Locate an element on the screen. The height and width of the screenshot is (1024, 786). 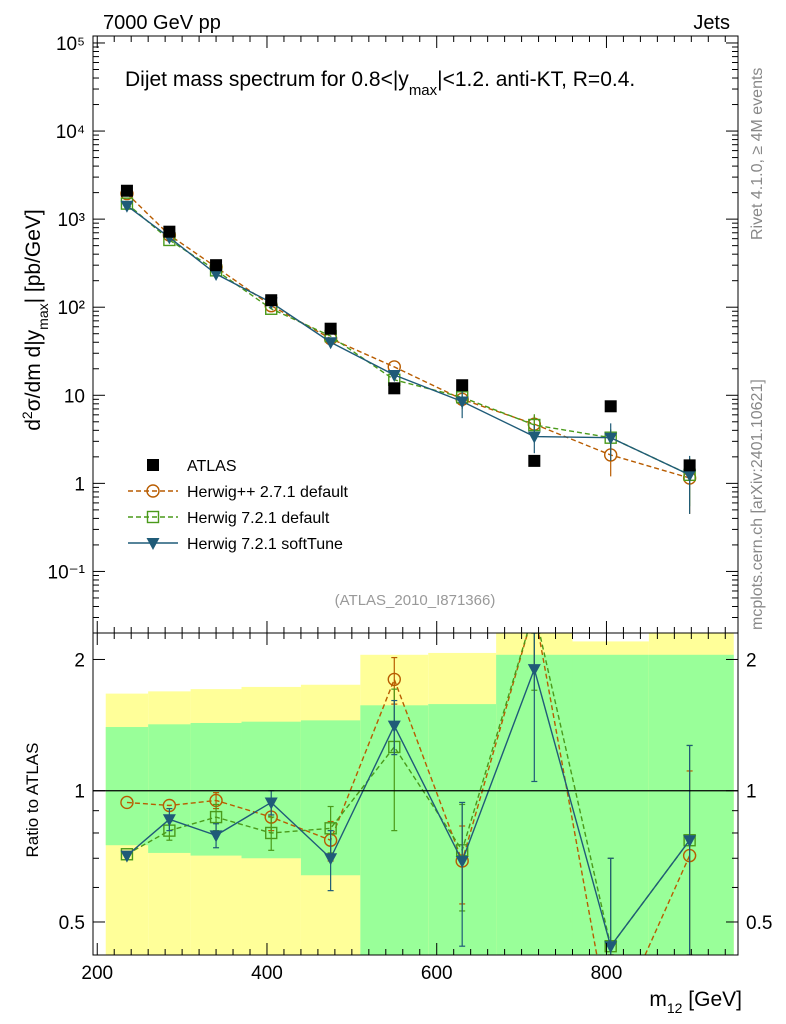
ratio-y-tick-label-right: 1 is located at coordinates (751, 792).